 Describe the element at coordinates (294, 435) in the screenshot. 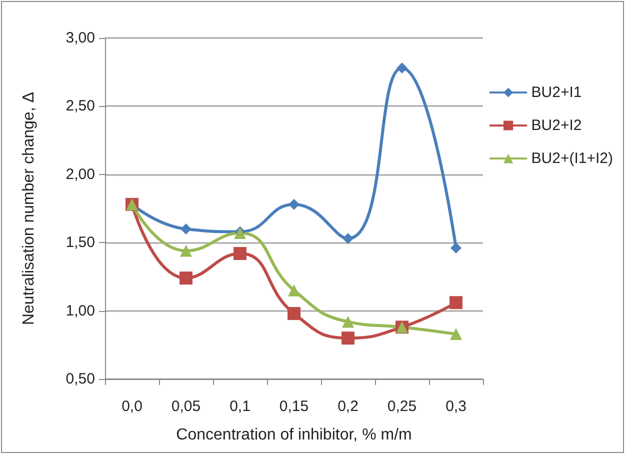

I see `x-axis-title: Concentration of inhibitor, % m/m` at that location.